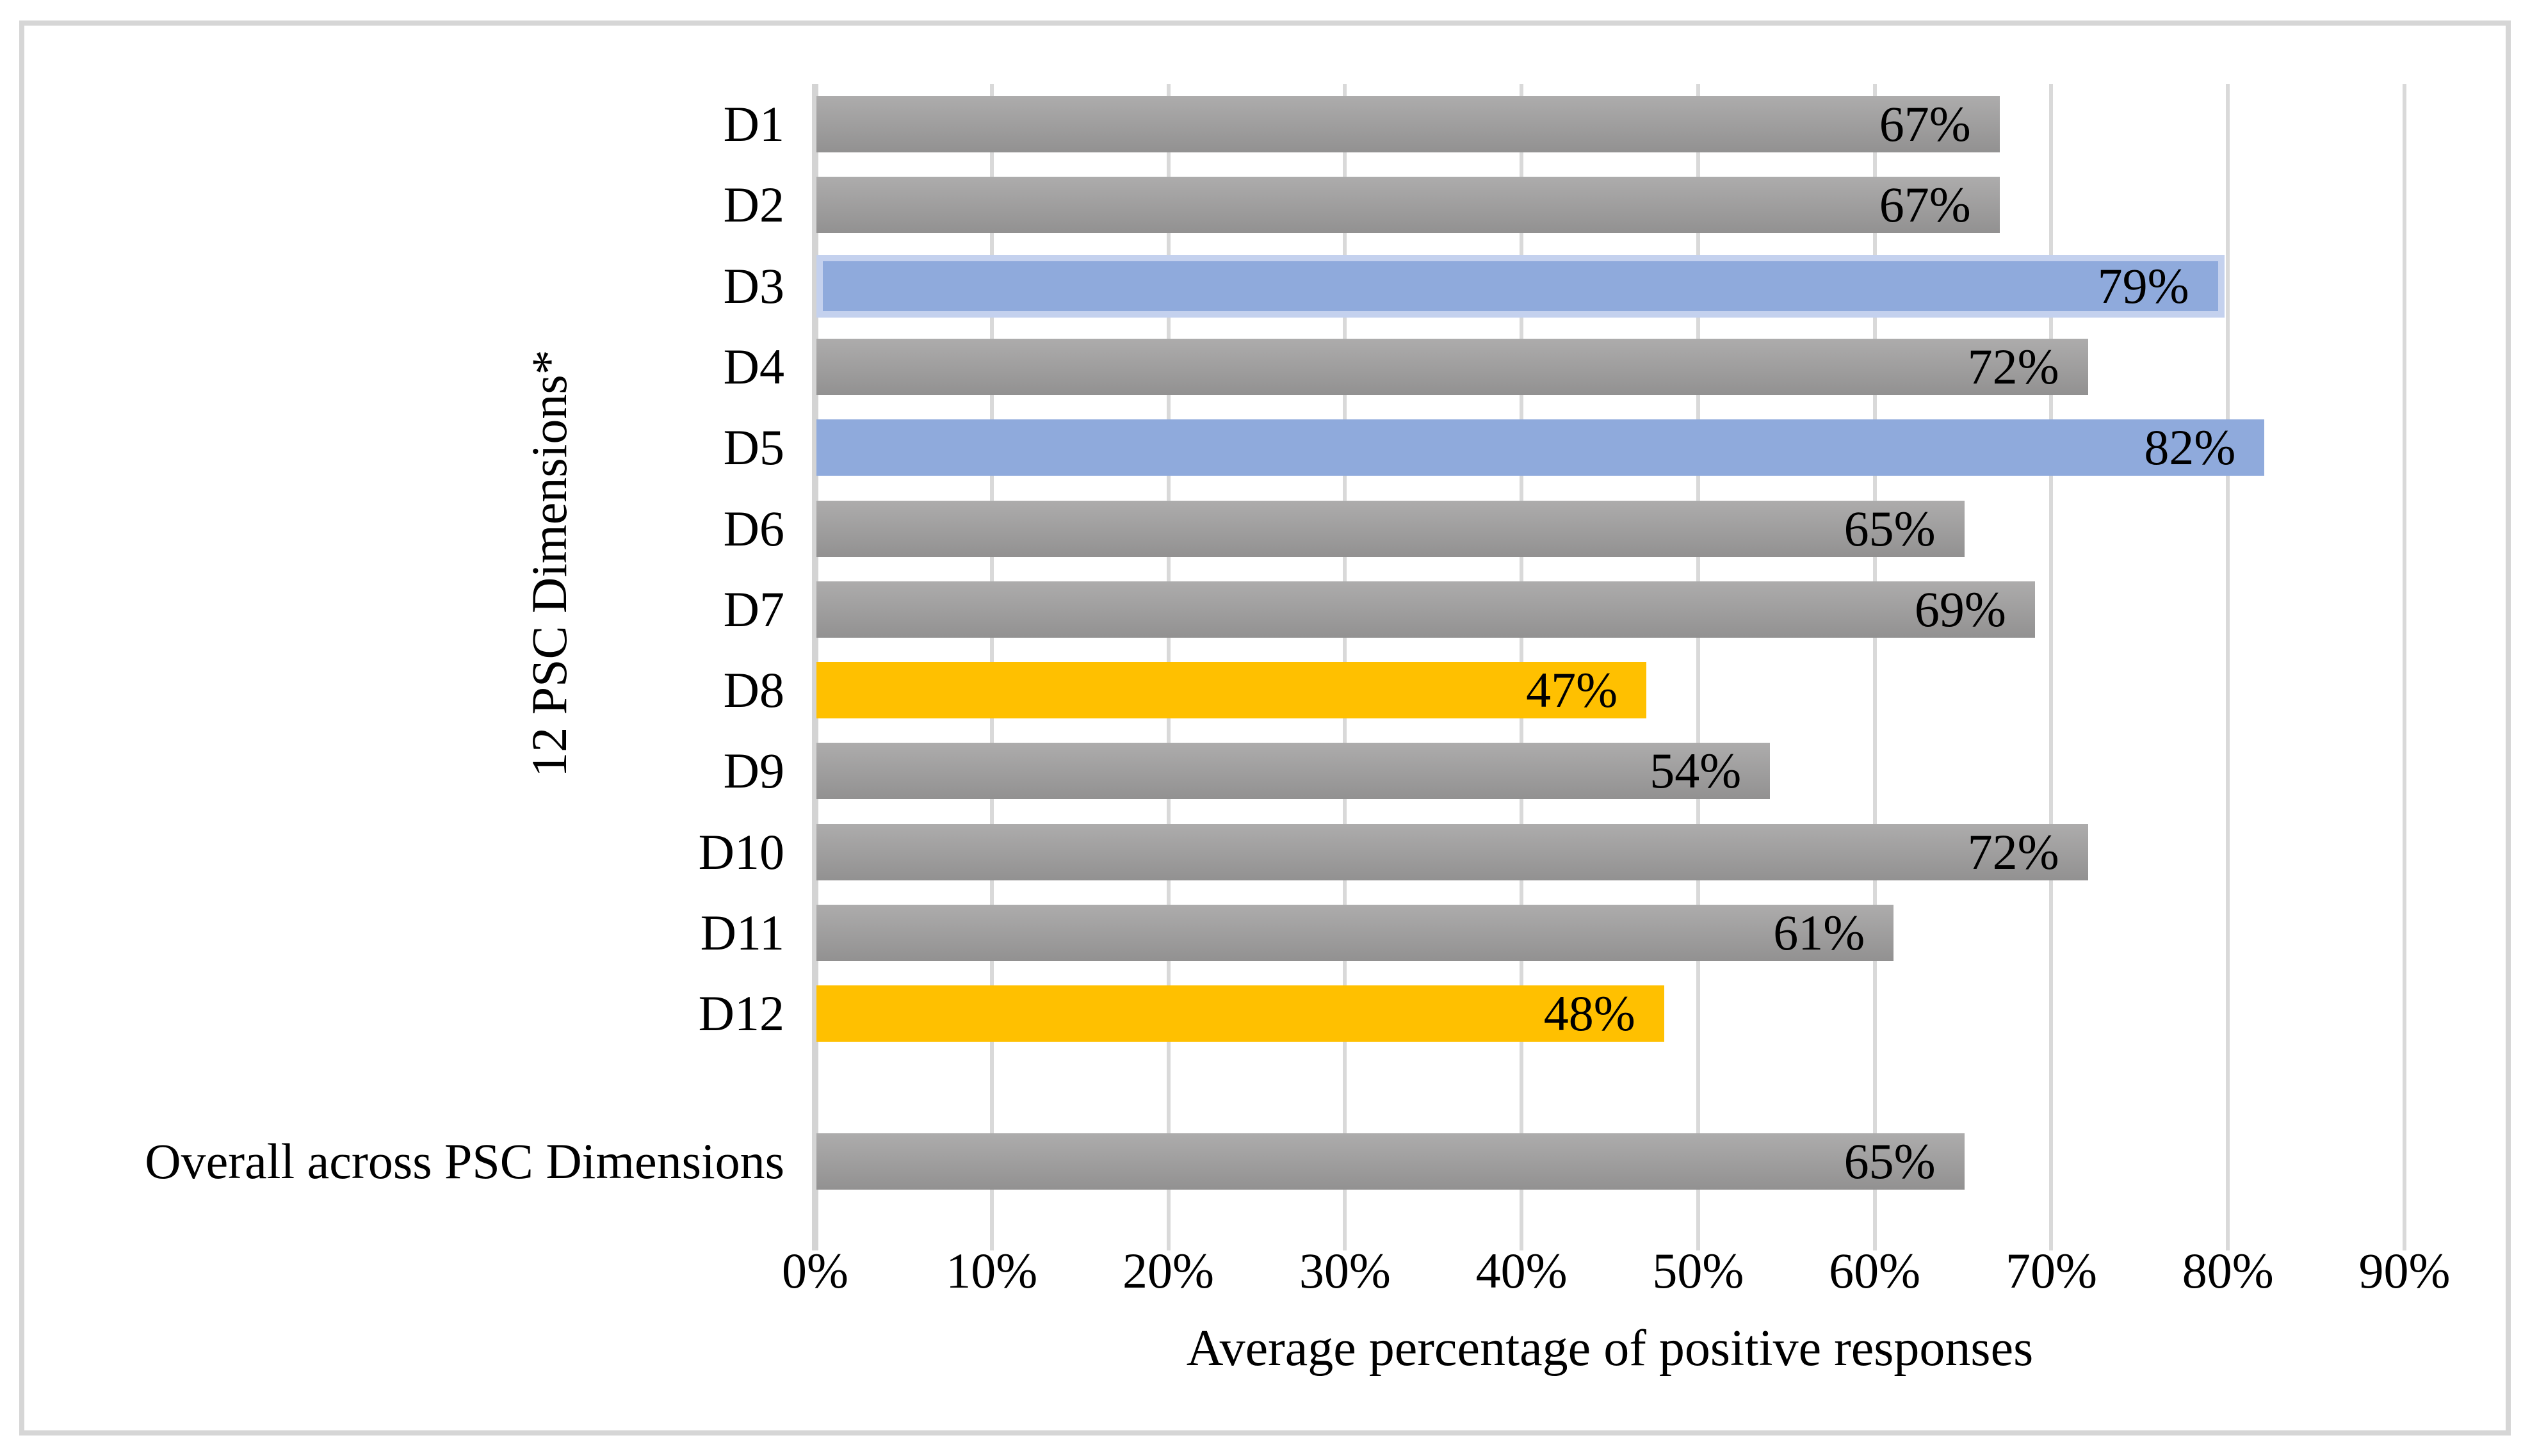 The height and width of the screenshot is (1456, 2530). I want to click on bar-D7: 69%, so click(1426, 609).